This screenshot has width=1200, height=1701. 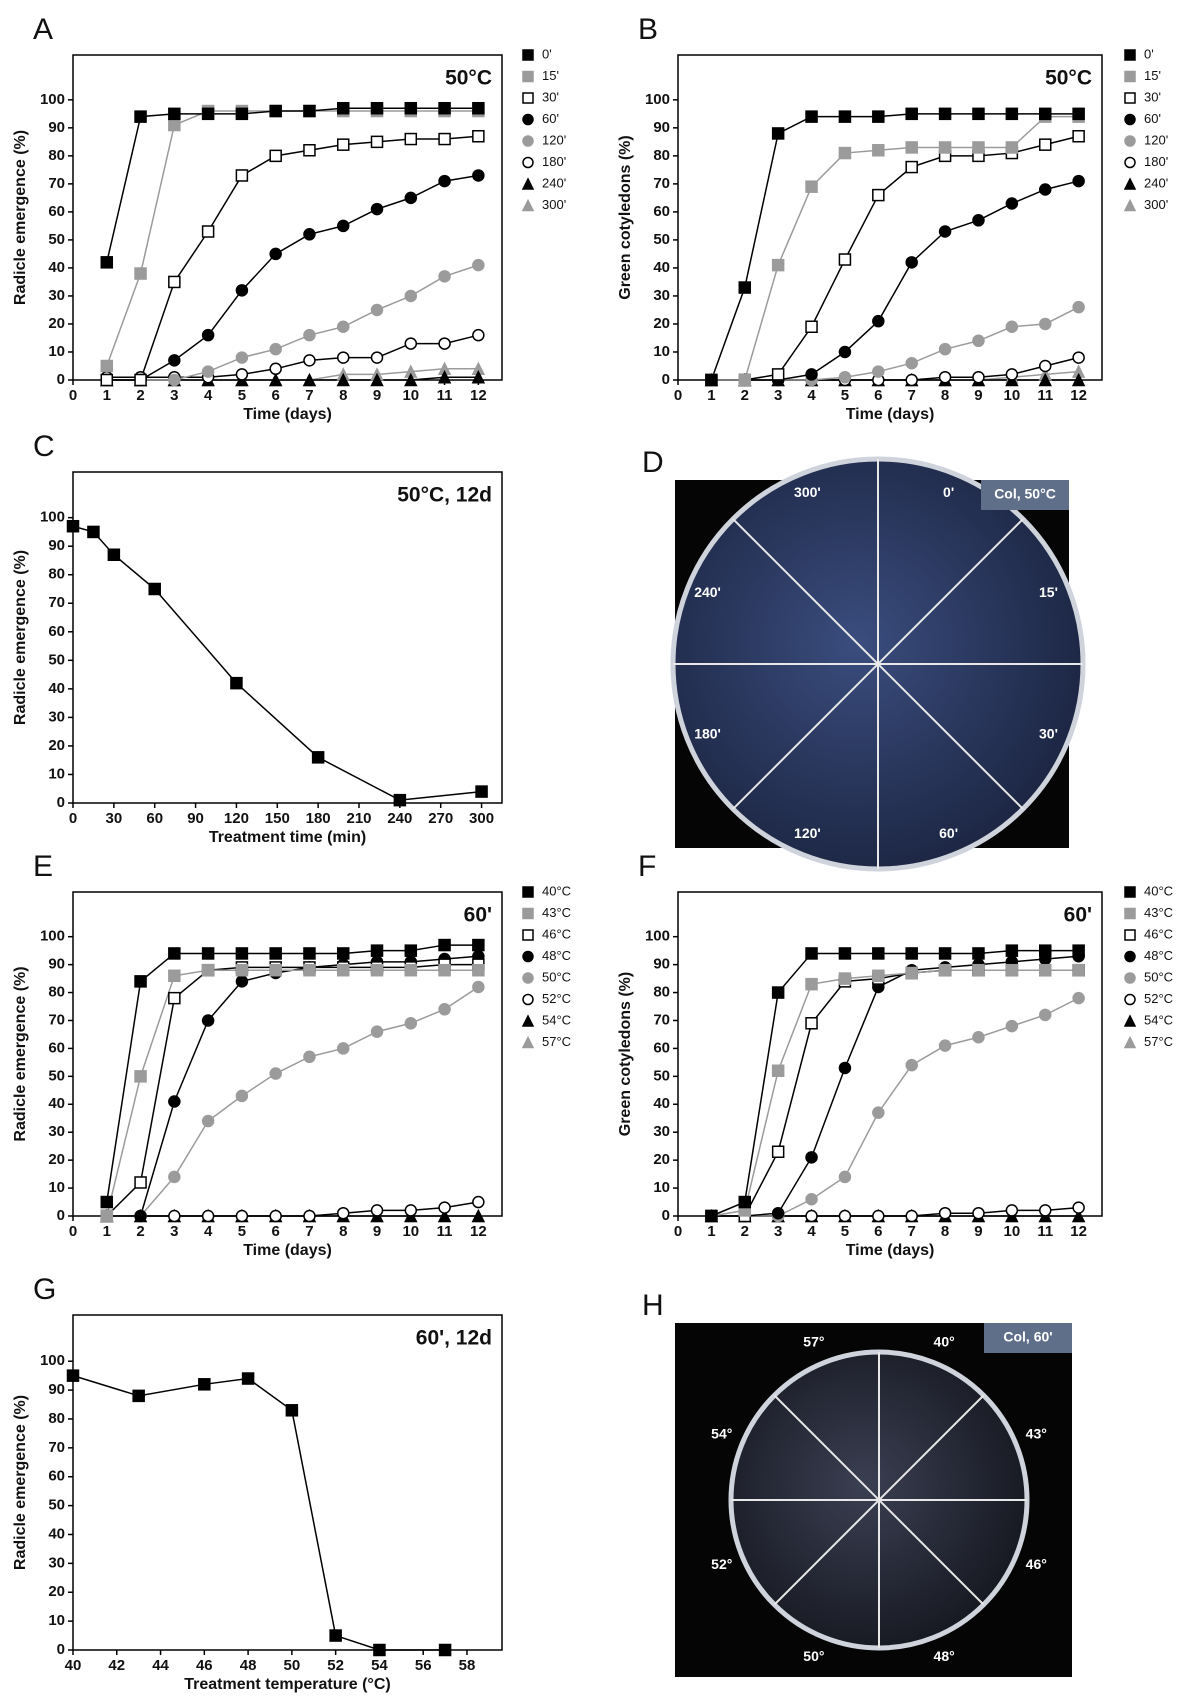 What do you see at coordinates (1036, 1434) in the screenshot?
I see `sector-label: 43°` at bounding box center [1036, 1434].